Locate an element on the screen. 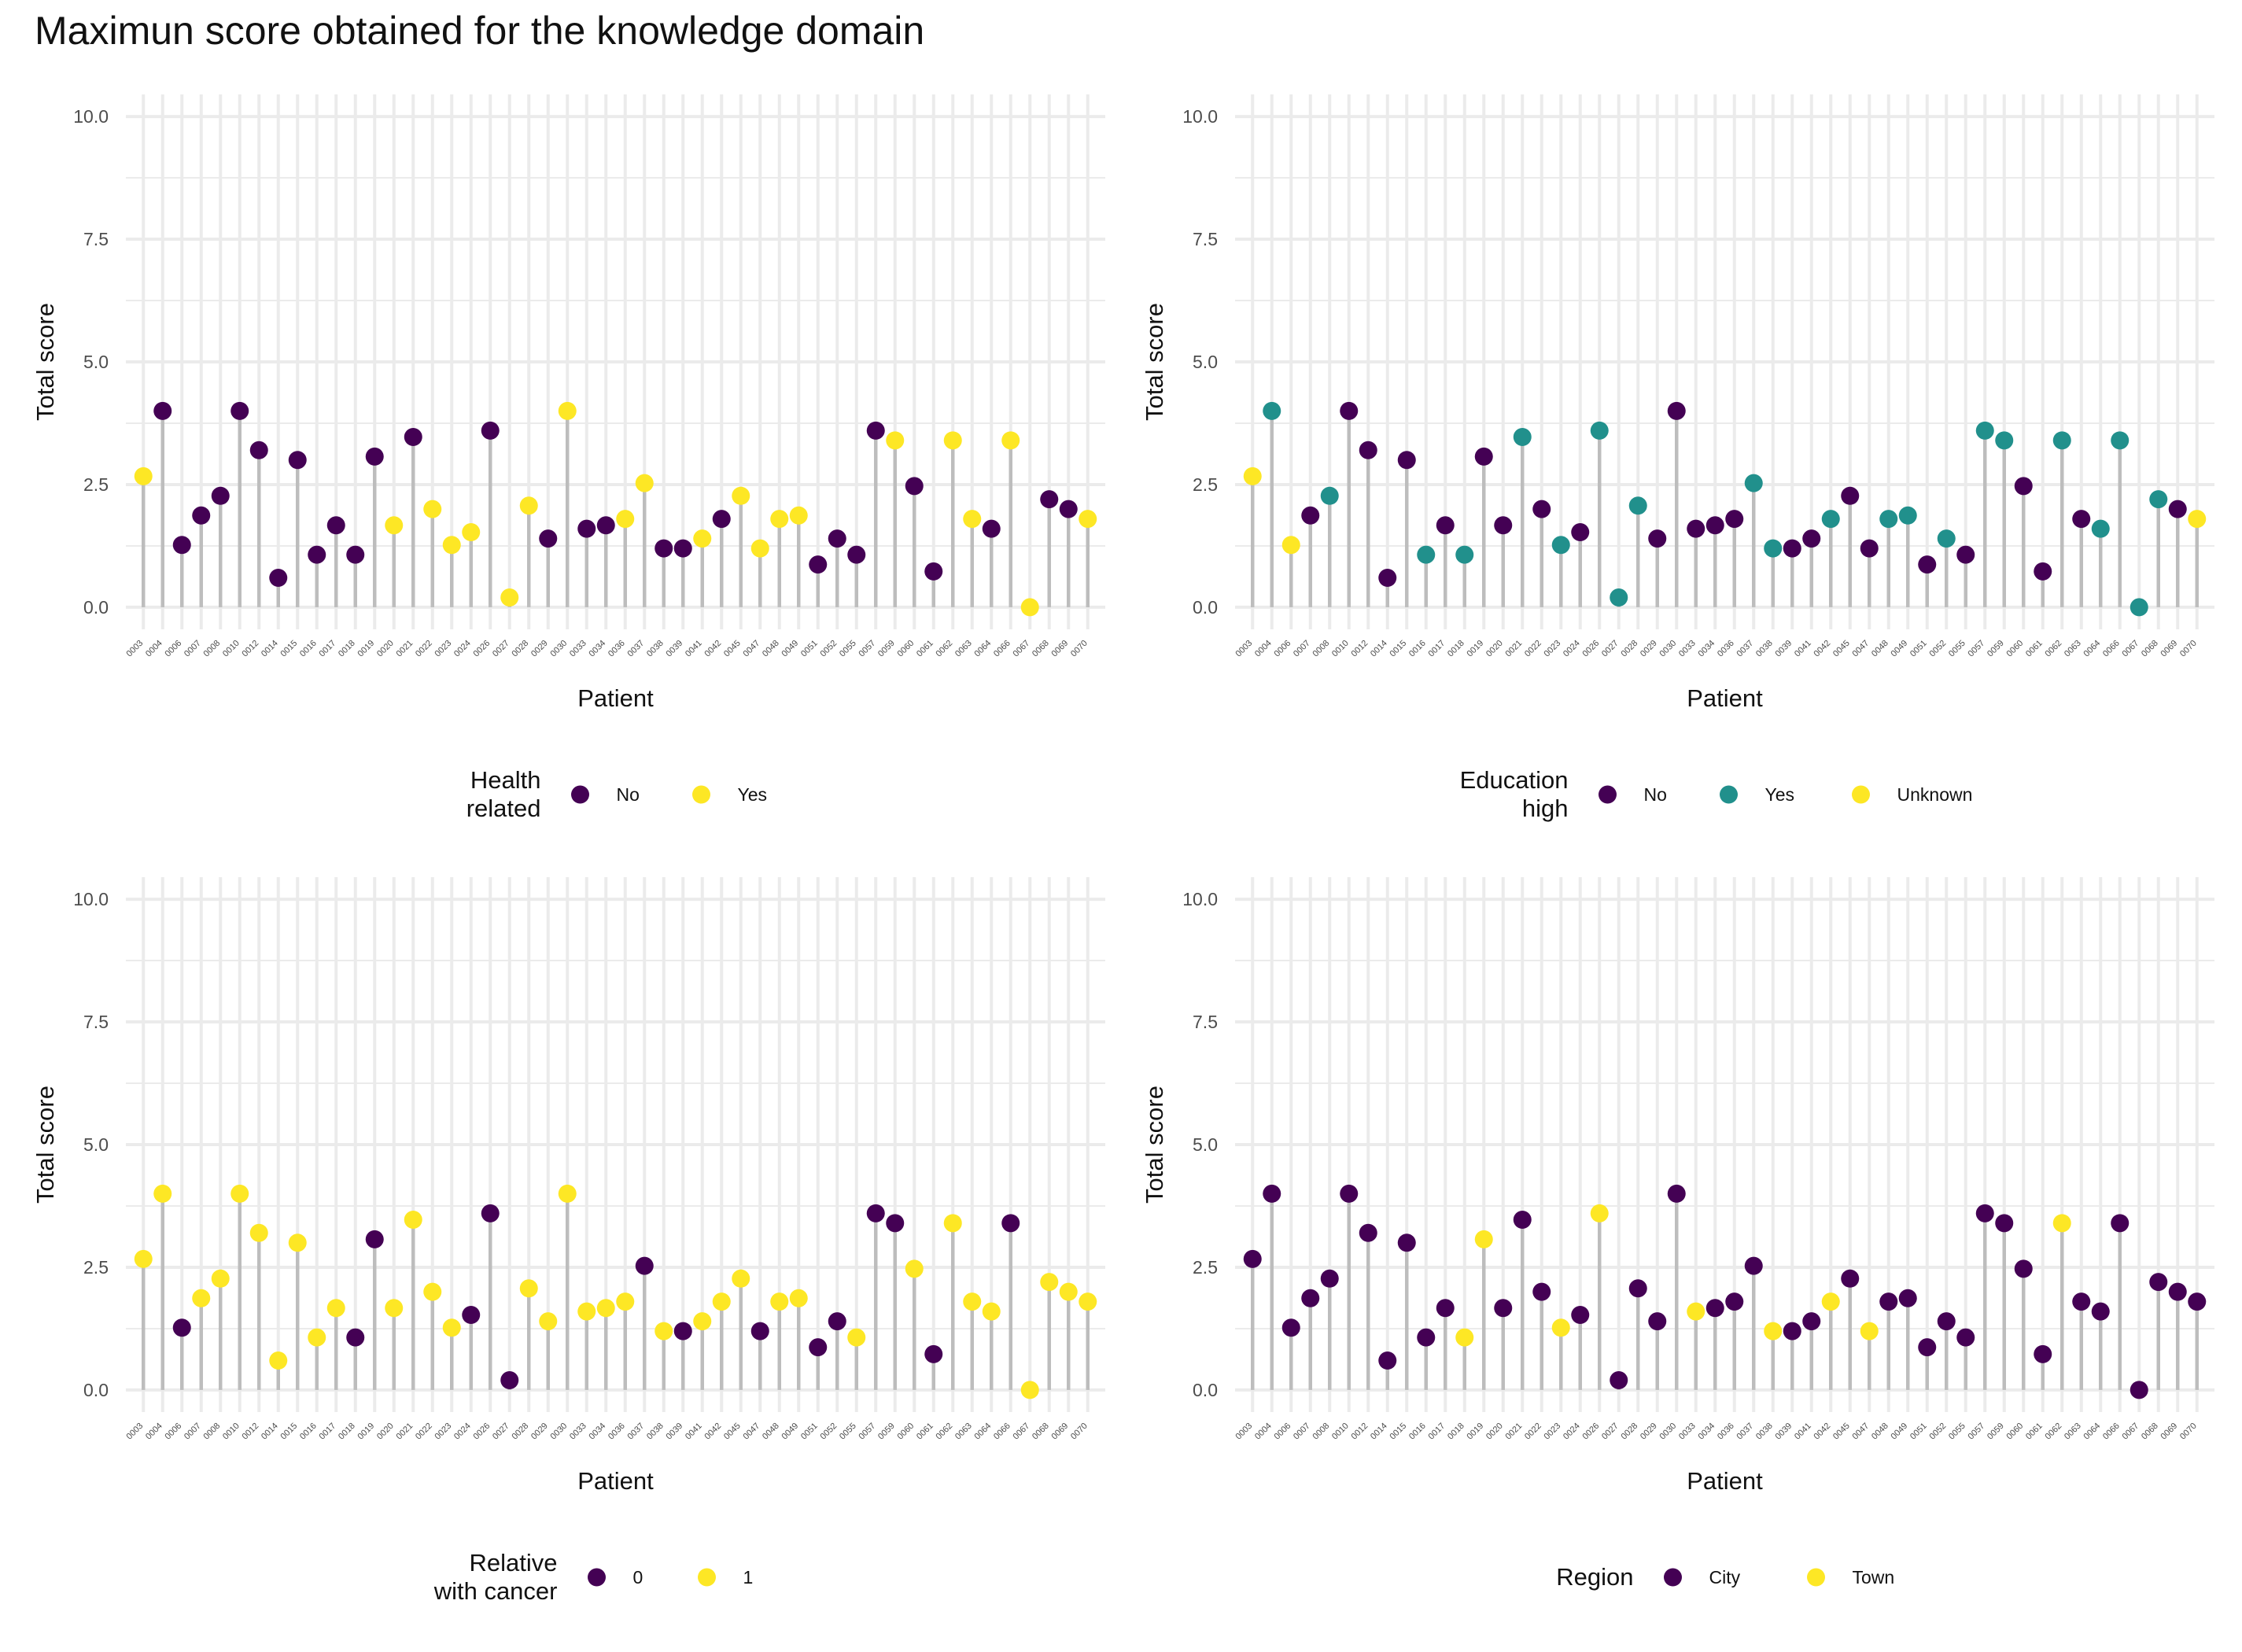  x-tick-label: 0038 is located at coordinates (655, 1432).